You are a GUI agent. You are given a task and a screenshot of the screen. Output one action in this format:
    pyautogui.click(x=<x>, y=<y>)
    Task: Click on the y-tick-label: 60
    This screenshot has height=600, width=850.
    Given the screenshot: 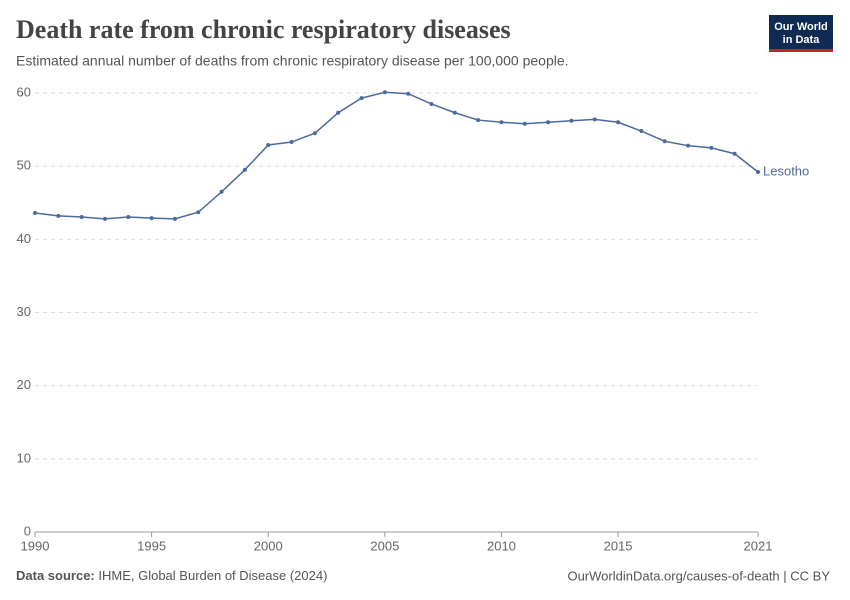 What is the action you would take?
    pyautogui.click(x=24, y=91)
    